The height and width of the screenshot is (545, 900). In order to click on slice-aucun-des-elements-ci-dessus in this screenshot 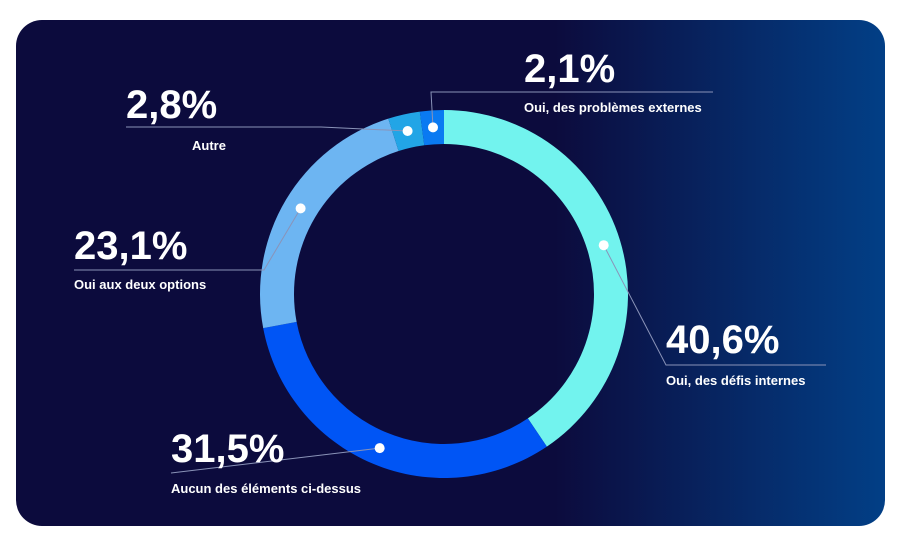, I will do `click(405, 399)`.